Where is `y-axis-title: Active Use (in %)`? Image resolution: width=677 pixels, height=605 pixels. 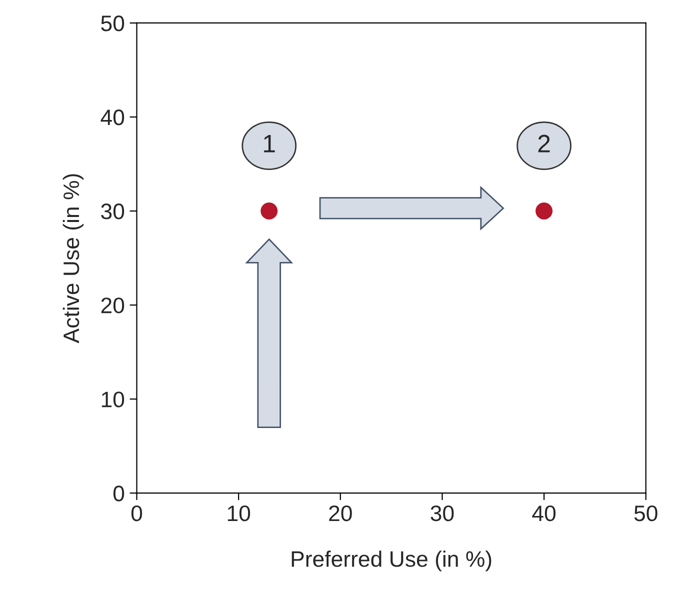
y-axis-title: Active Use (in %) is located at coordinates (73, 259).